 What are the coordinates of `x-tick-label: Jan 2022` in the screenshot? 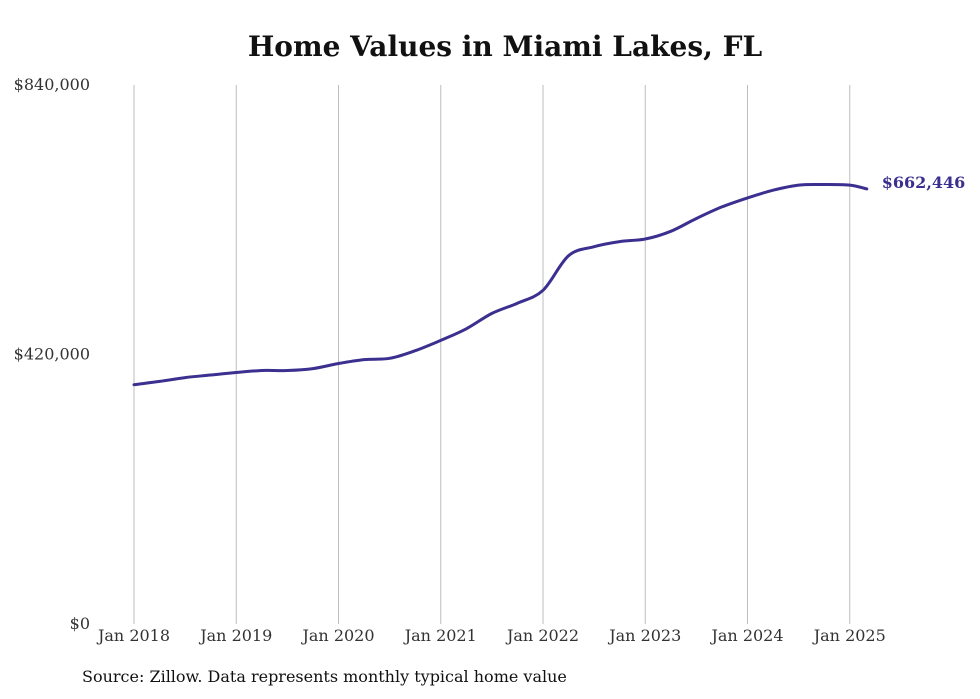 It's located at (542, 635).